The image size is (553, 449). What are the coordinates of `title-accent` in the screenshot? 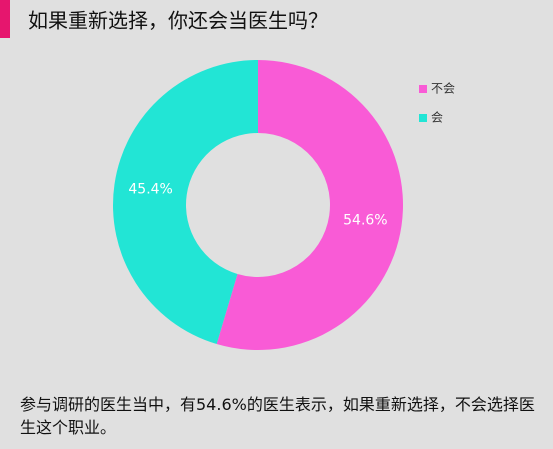 It's located at (5, 19).